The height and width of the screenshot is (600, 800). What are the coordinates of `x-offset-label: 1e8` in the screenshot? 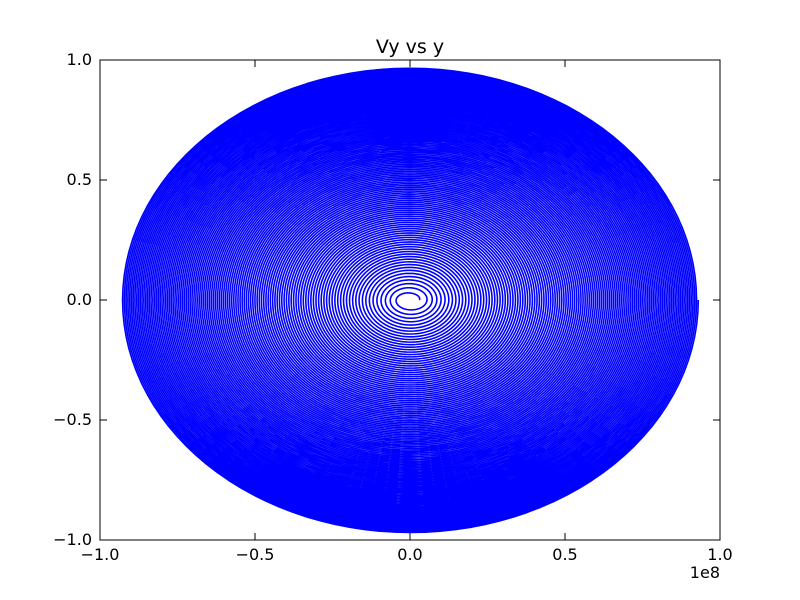 It's located at (705, 572).